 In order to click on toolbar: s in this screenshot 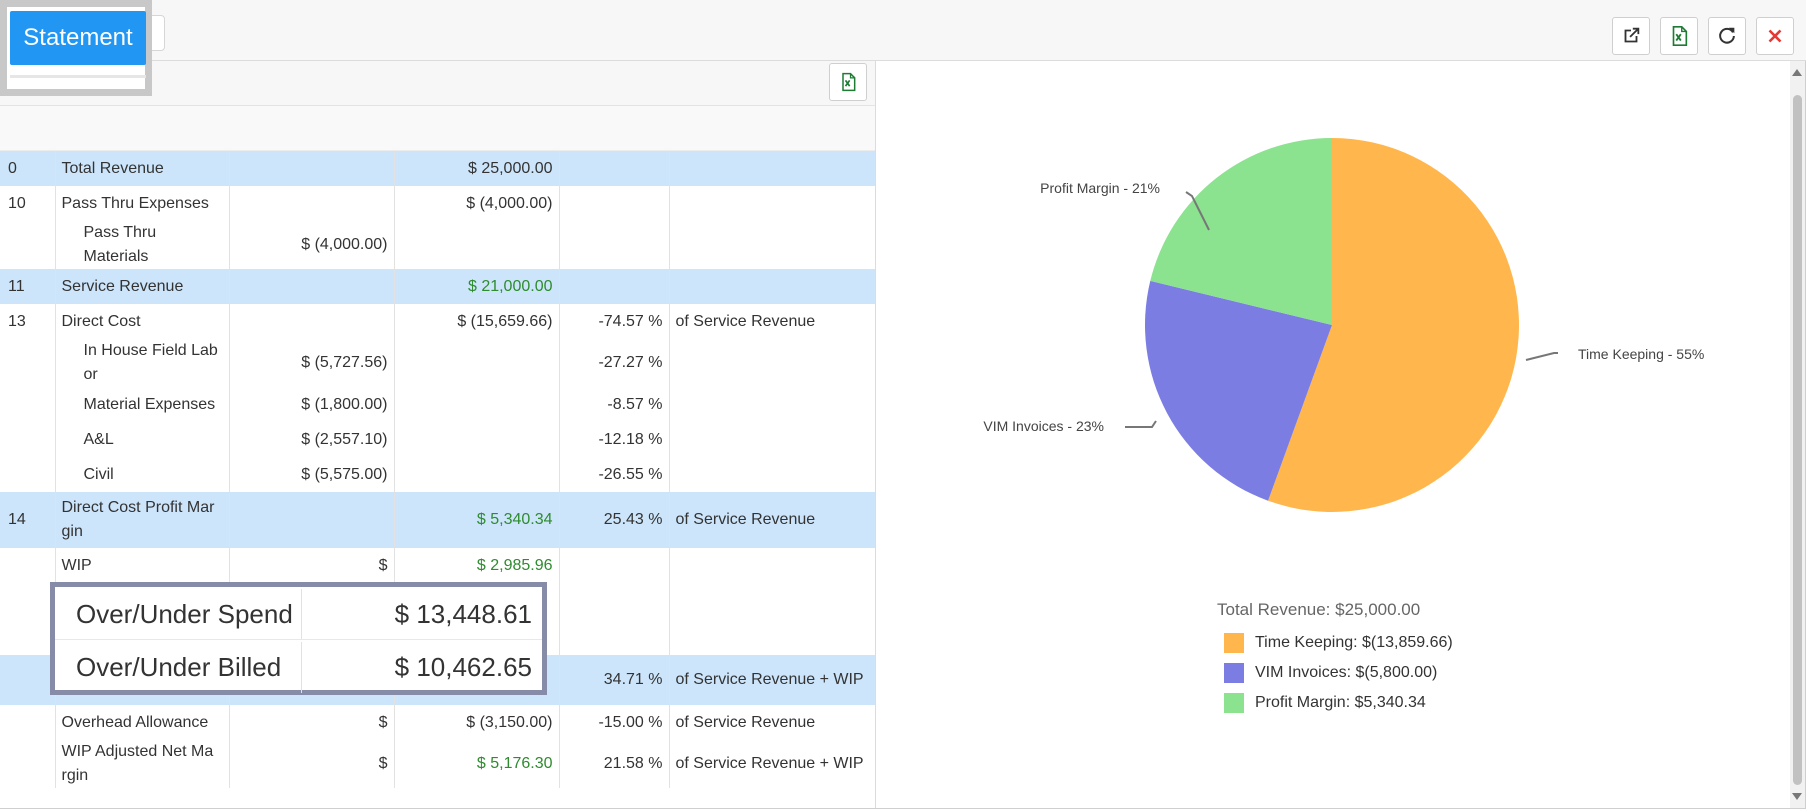, I will do `click(903, 30)`.